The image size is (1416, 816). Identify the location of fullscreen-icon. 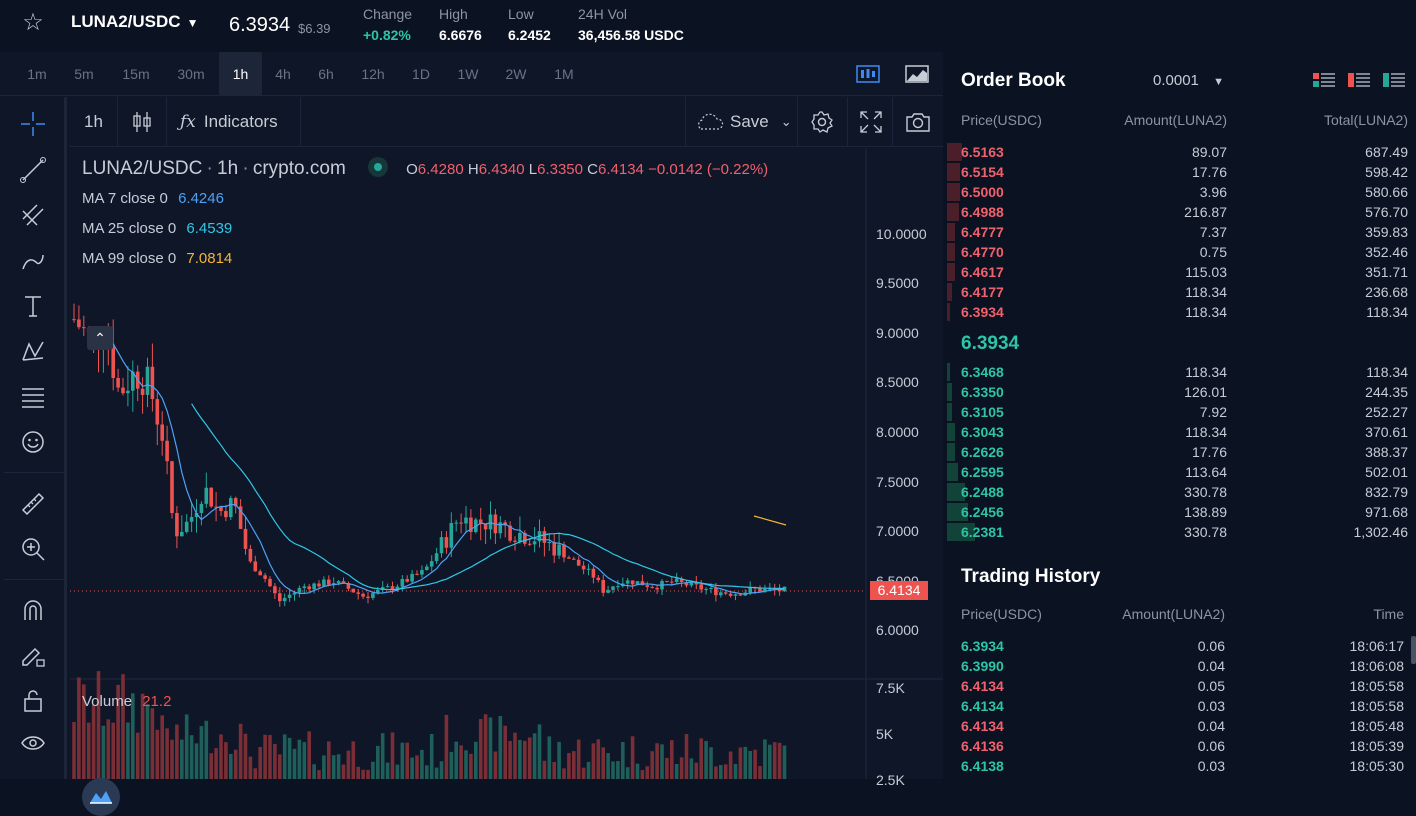
(871, 122).